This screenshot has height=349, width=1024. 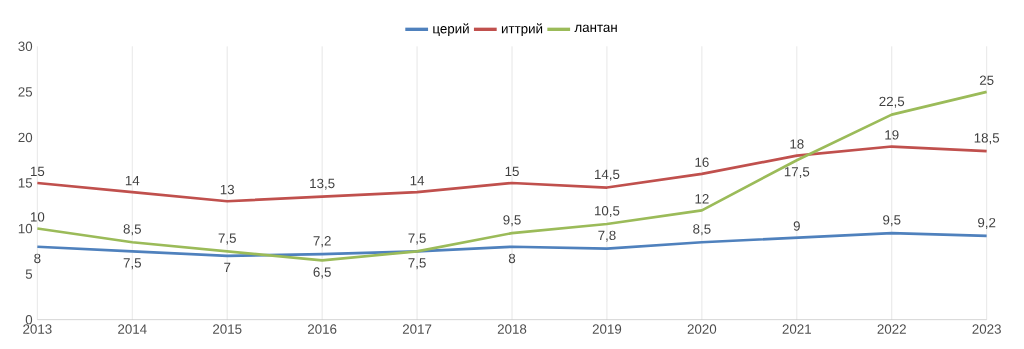 What do you see at coordinates (702, 329) in the screenshot?
I see `x-tick-label: 2020` at bounding box center [702, 329].